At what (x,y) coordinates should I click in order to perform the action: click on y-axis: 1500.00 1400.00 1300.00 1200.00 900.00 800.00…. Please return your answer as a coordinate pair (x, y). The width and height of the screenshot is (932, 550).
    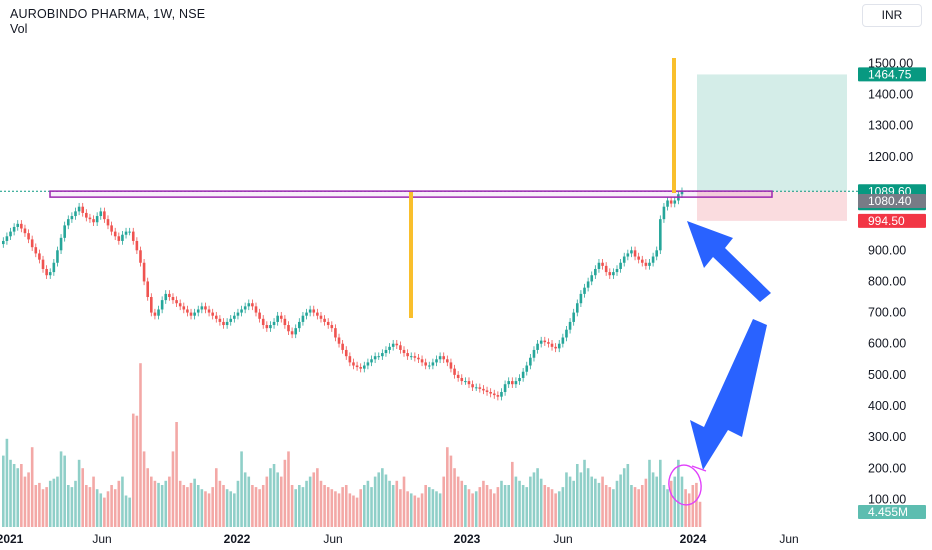
    Looking at the image, I should click on (890, 281).